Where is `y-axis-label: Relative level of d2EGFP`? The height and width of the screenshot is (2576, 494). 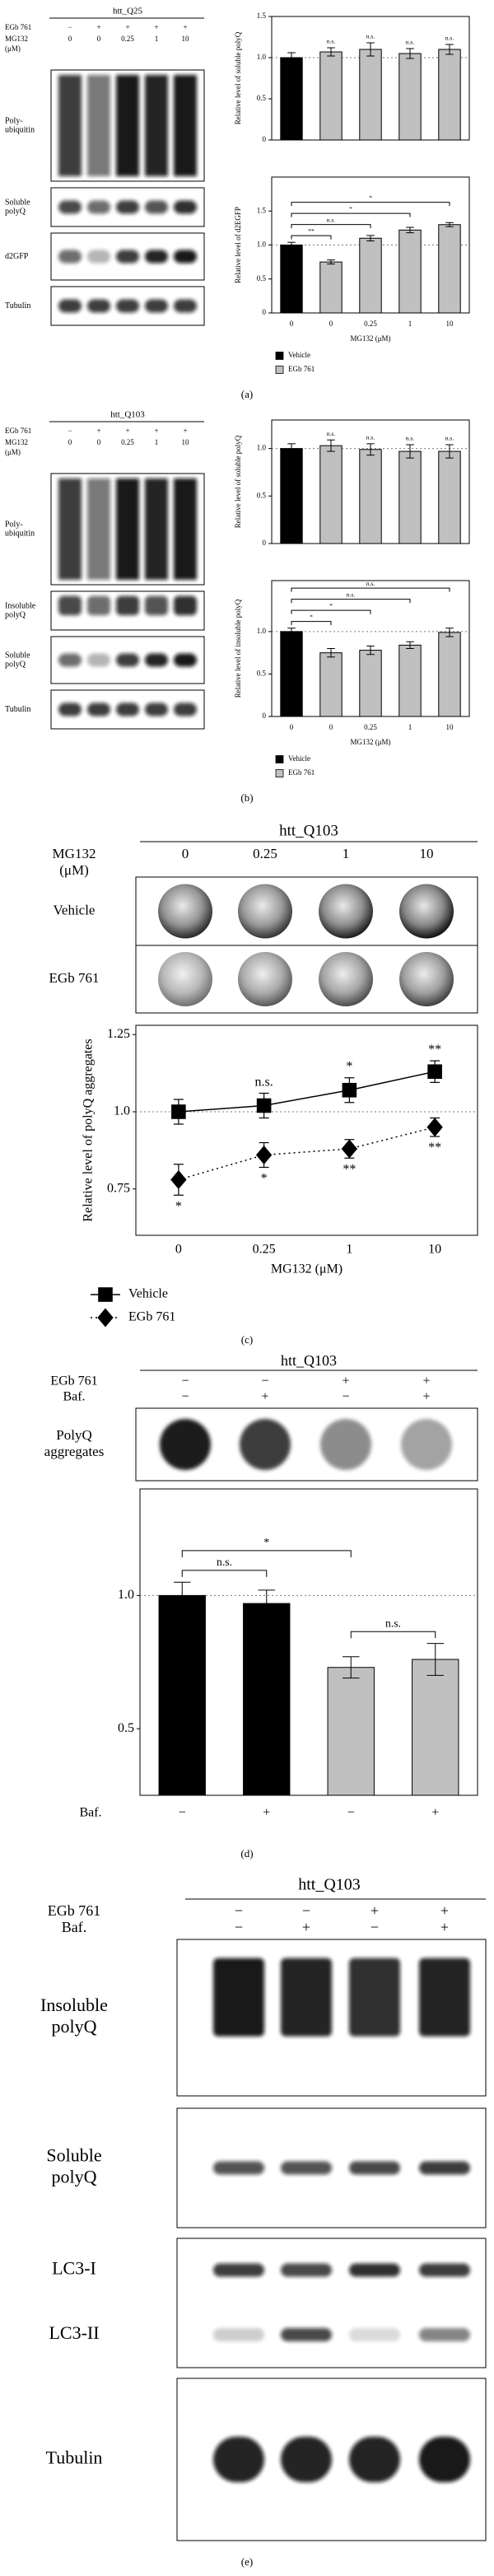 y-axis-label: Relative level of d2EGFP is located at coordinates (238, 245).